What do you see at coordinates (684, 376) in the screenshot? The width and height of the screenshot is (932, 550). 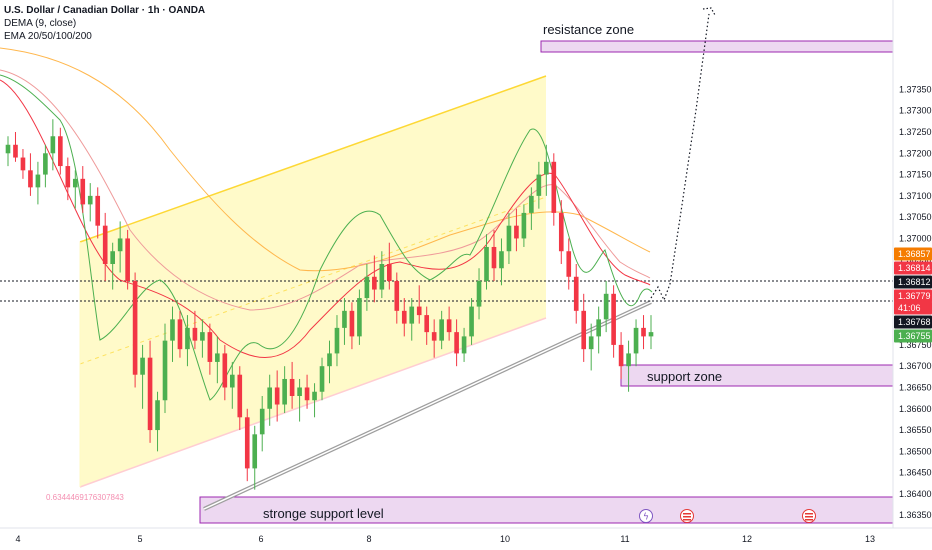 I see `support-zone-label: support zone` at bounding box center [684, 376].